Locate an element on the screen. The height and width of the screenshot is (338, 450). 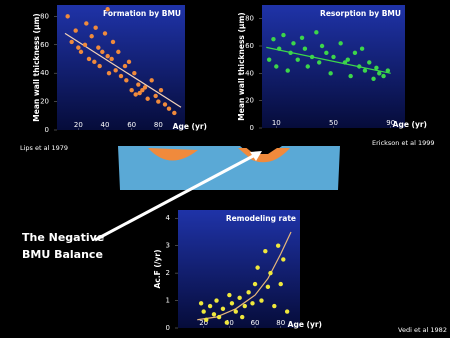
chart-title: Remodeling rate is located at coordinates (261, 218).